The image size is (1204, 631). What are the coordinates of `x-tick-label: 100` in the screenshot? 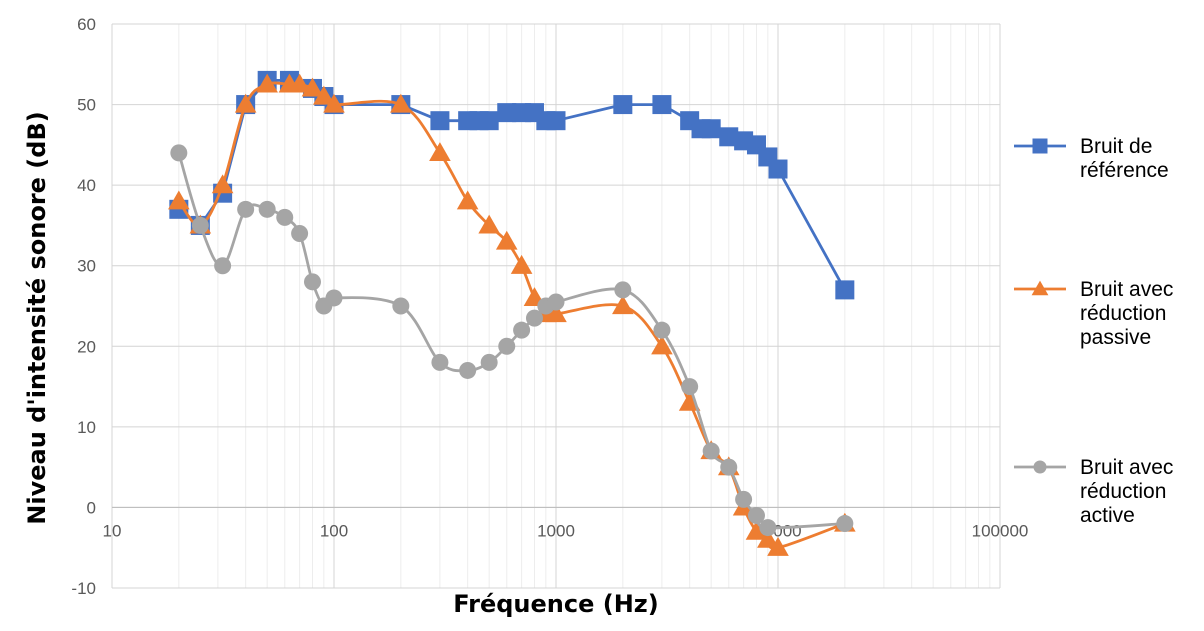 It's located at (334, 530).